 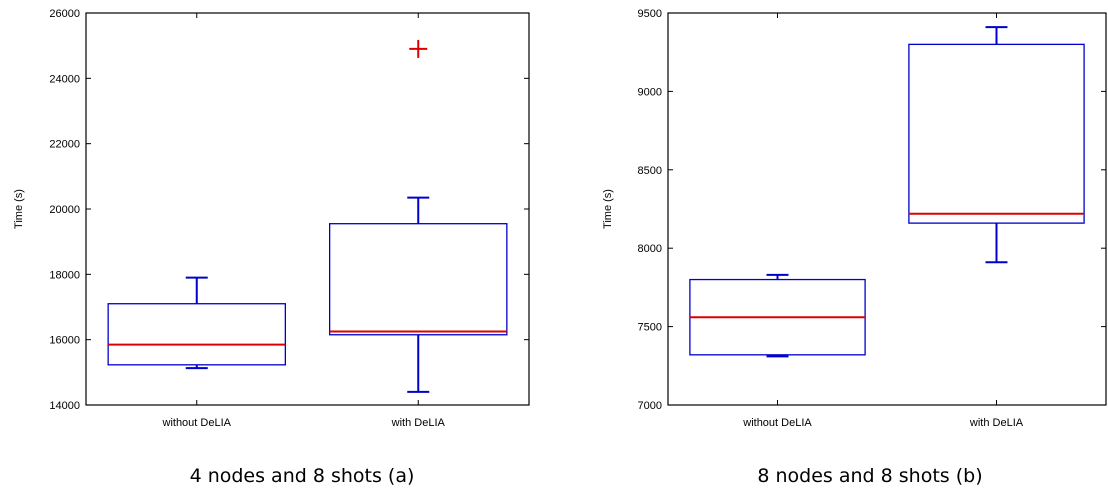 I want to click on y-tick-label: 8500, so click(x=650, y=171).